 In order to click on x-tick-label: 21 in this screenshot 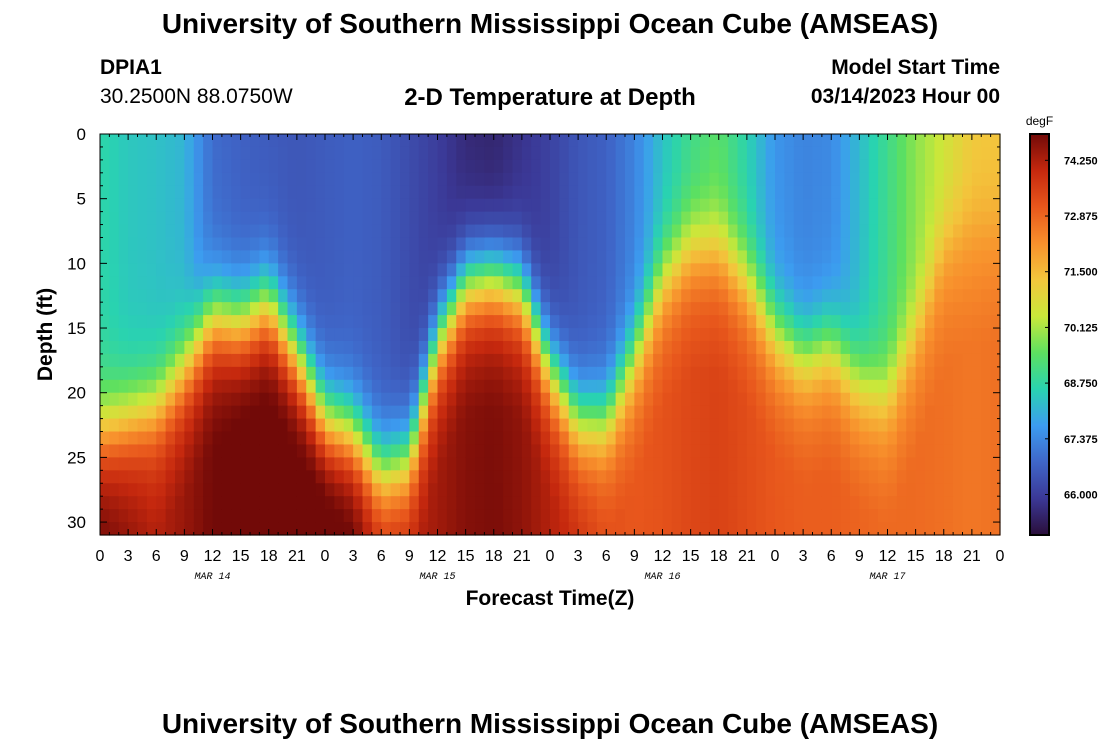, I will do `click(297, 556)`.